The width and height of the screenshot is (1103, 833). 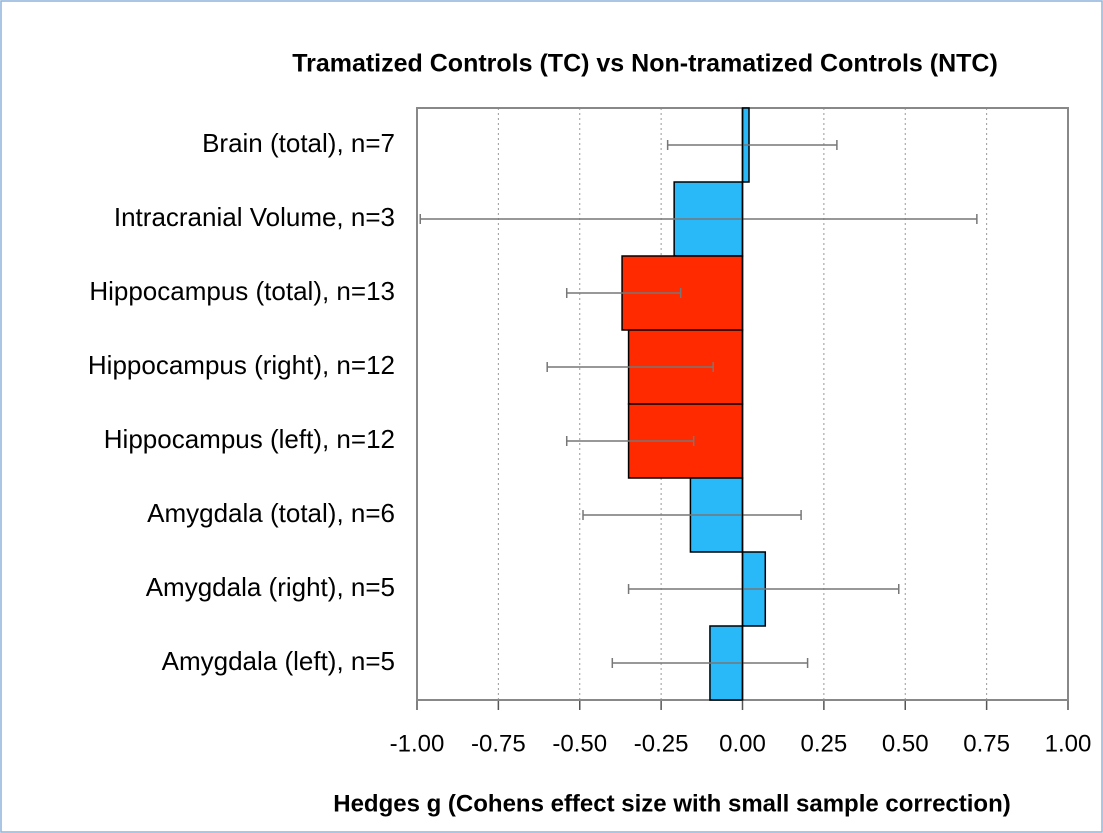 I want to click on y-tick-label: Amygdala (total), n=6, so click(x=271, y=513).